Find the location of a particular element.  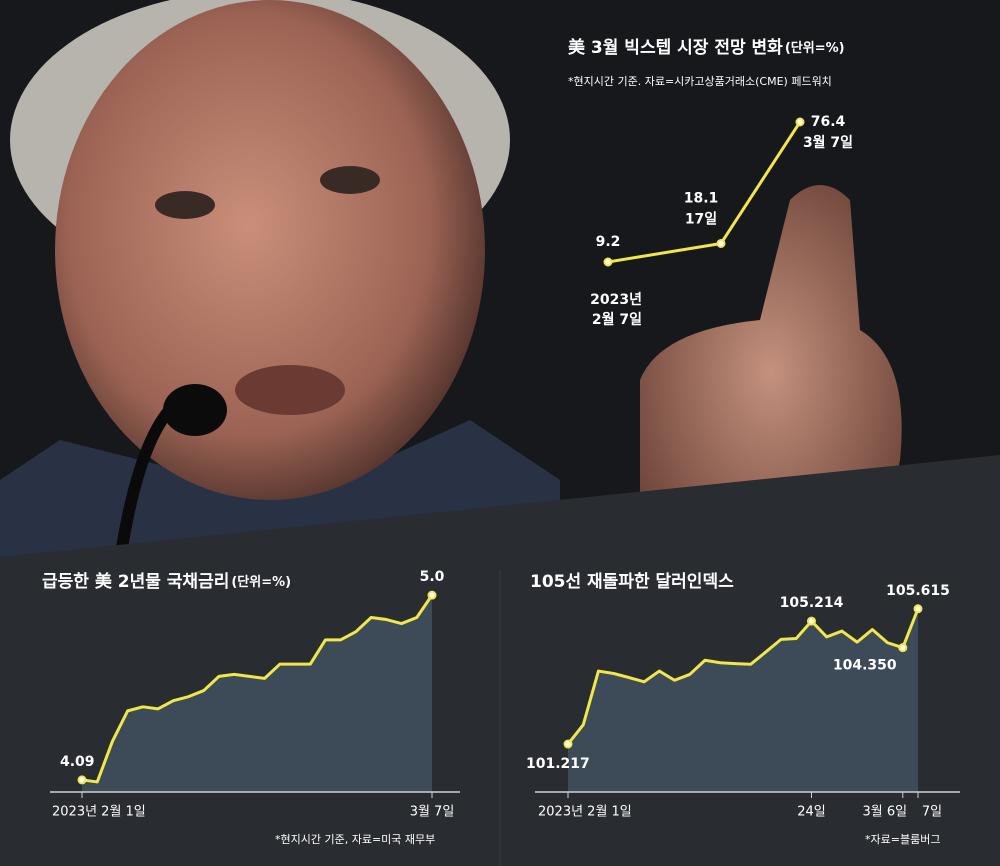

category-label: 3월 7일 is located at coordinates (828, 142).